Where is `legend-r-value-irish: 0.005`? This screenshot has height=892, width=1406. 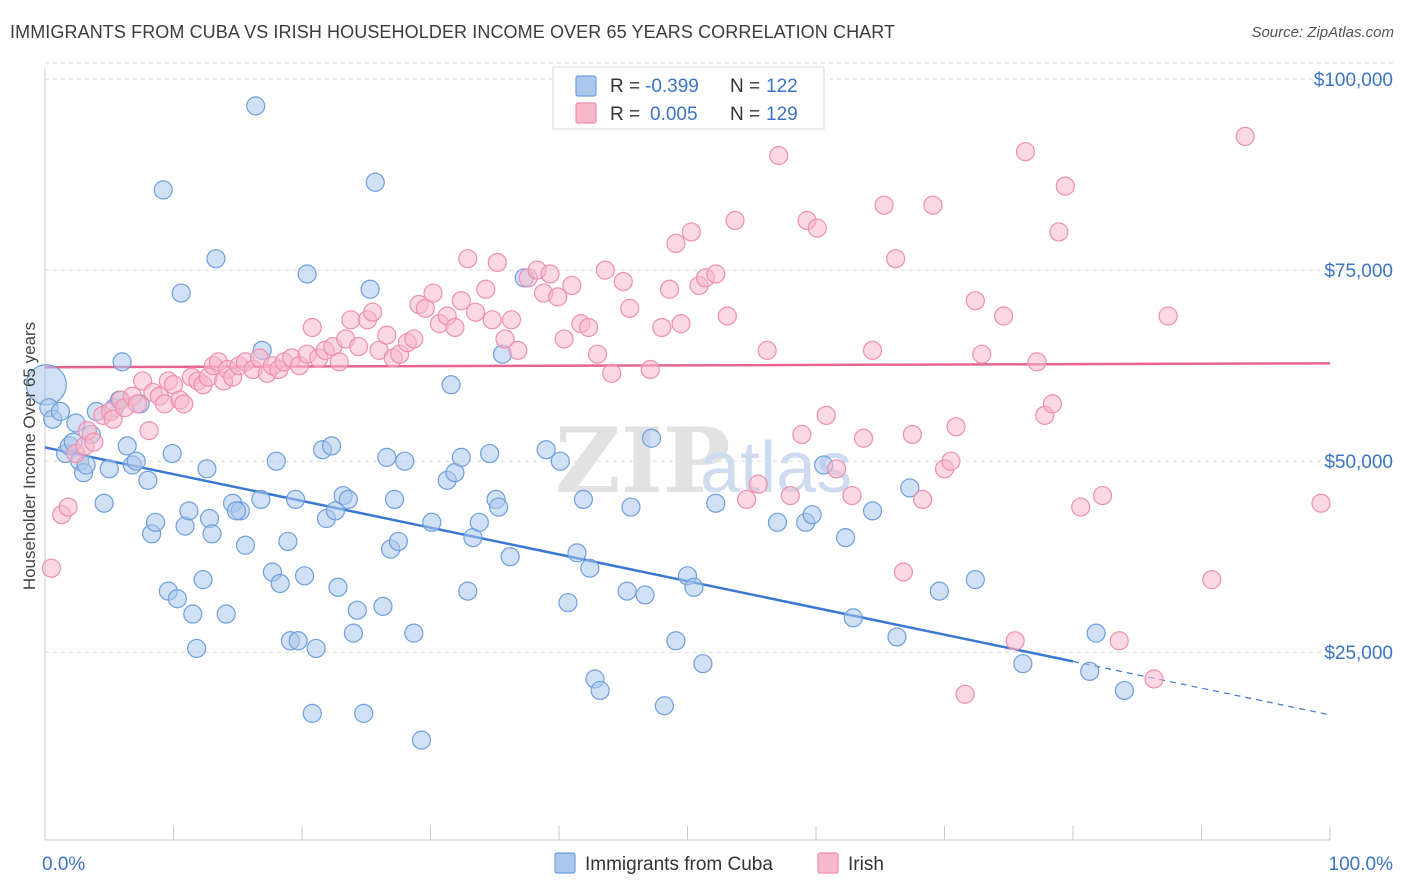
legend-r-value-irish: 0.005 is located at coordinates (674, 114).